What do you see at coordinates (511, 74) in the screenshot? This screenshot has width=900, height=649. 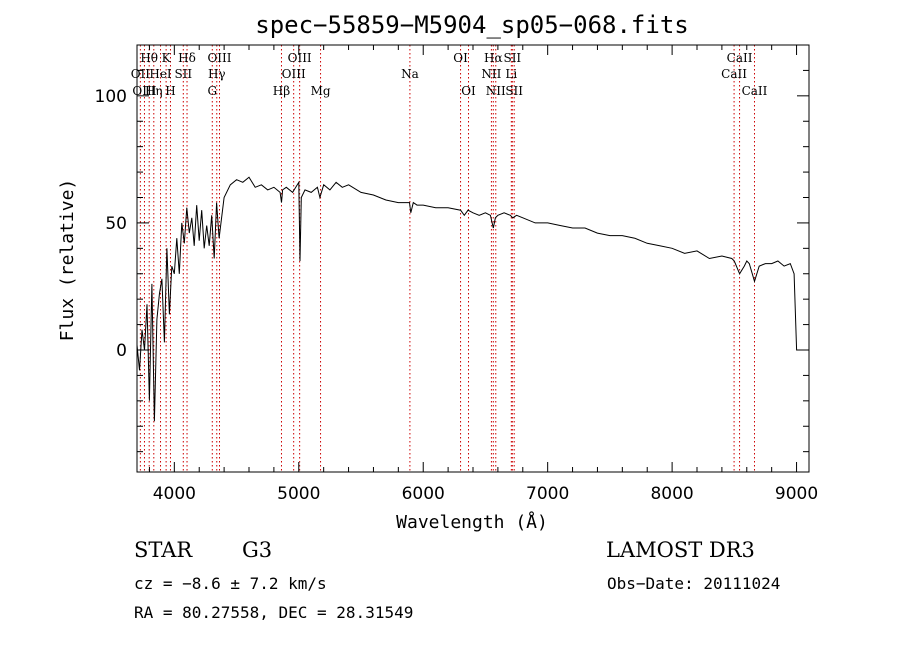 I see `spectral-line-label: Li` at bounding box center [511, 74].